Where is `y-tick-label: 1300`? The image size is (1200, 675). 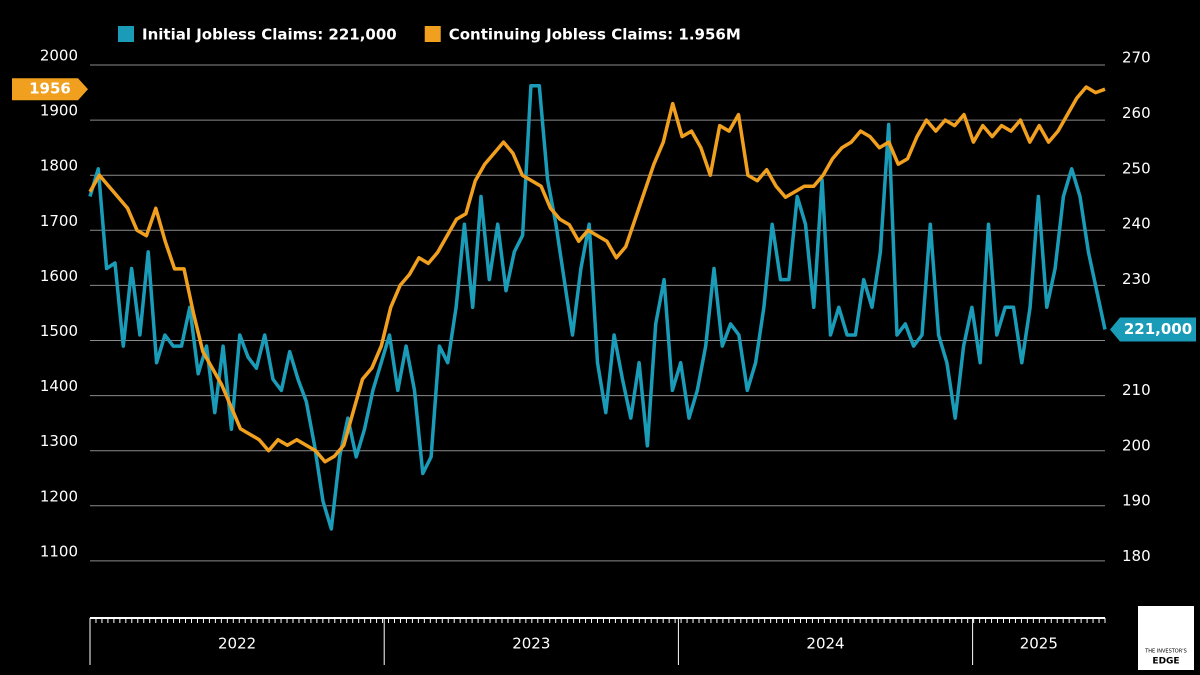
y-tick-label: 1300 is located at coordinates (59, 441).